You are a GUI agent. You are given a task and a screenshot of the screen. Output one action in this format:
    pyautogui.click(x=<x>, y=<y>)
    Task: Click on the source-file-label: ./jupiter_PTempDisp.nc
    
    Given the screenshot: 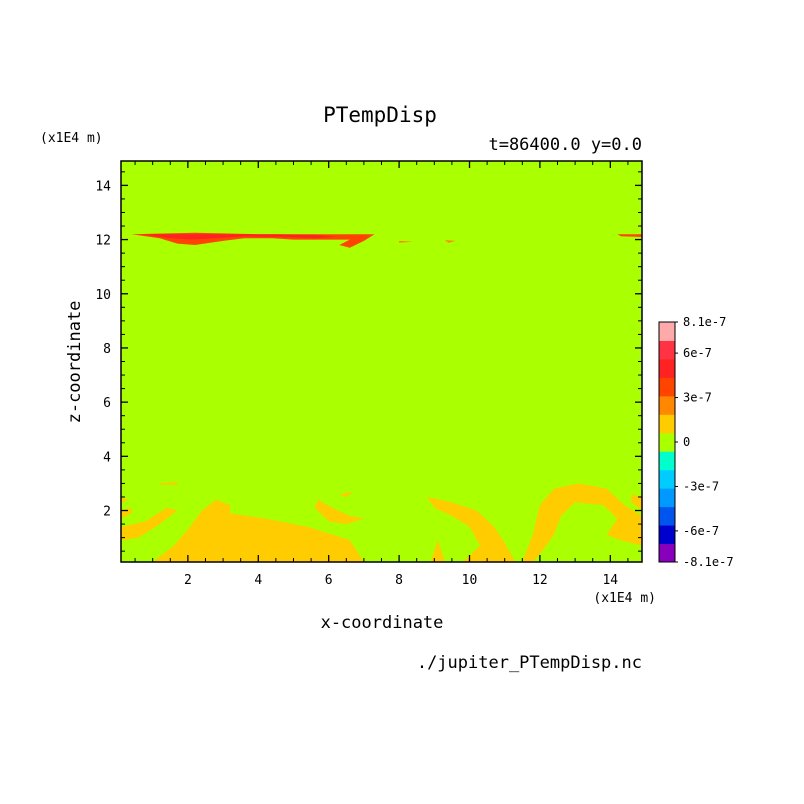 What is the action you would take?
    pyautogui.click(x=529, y=663)
    